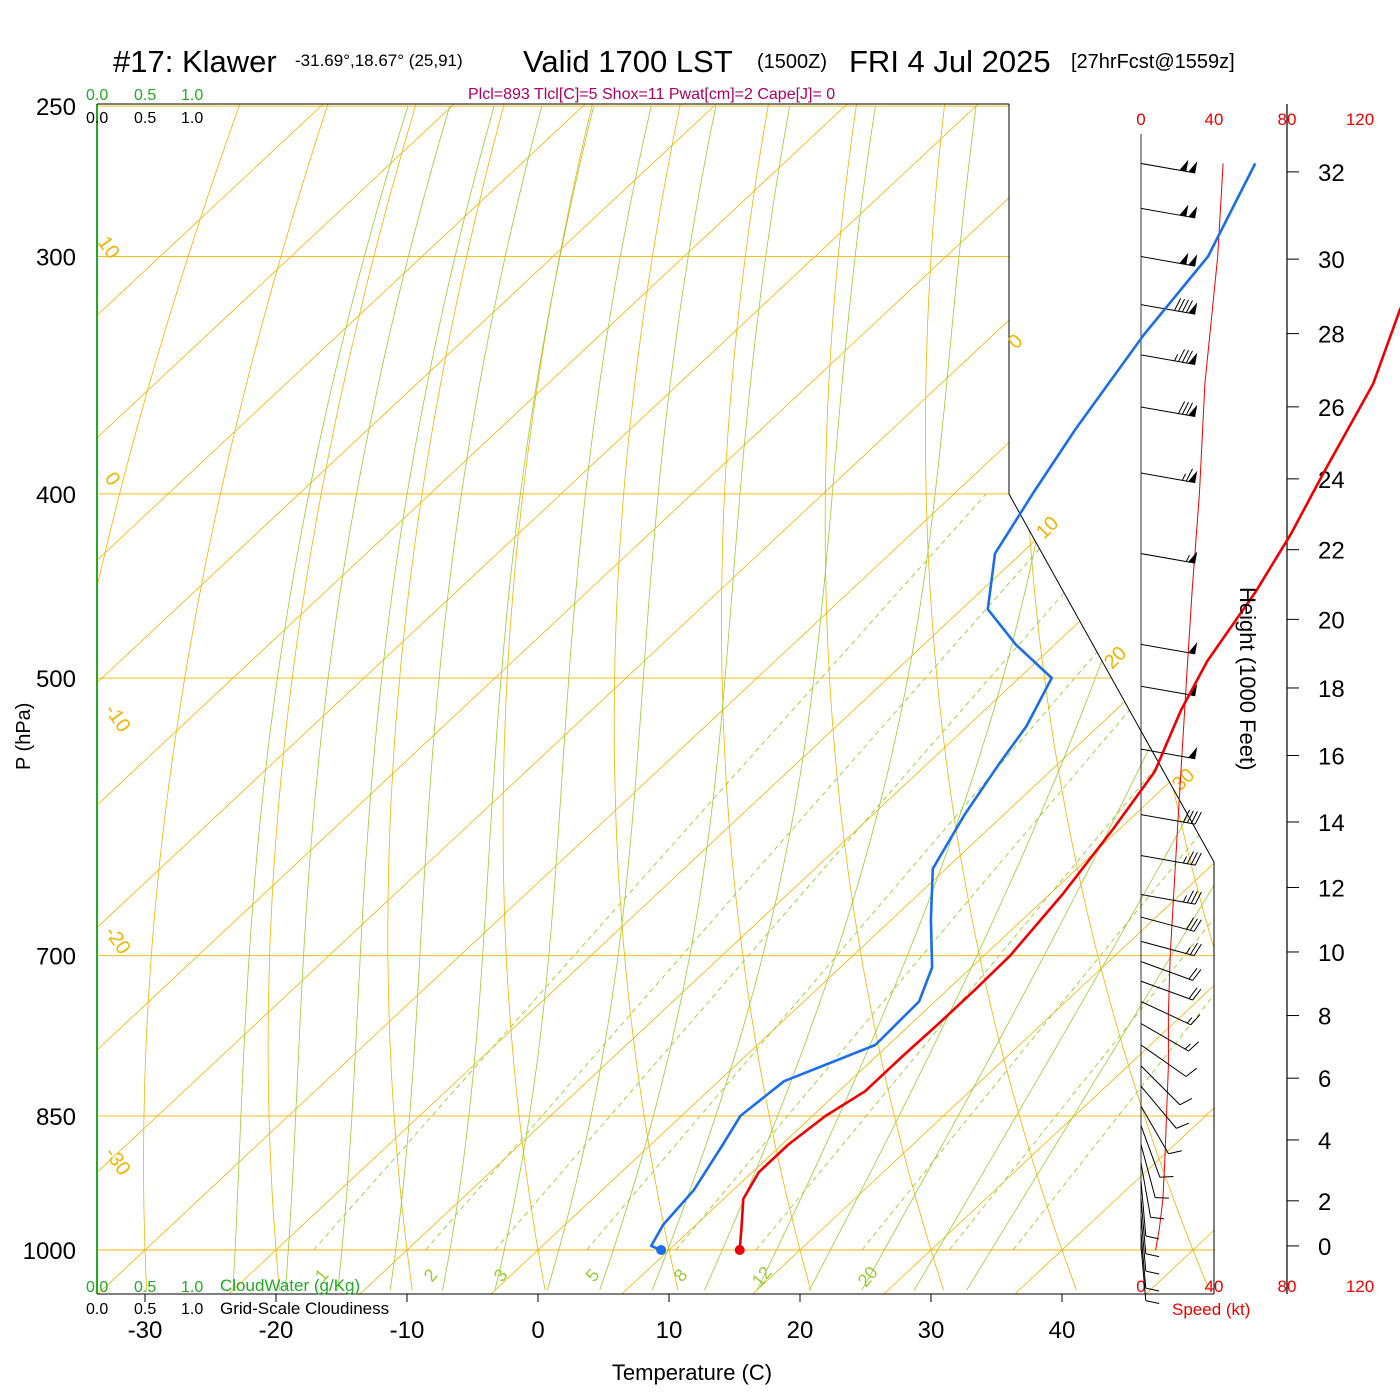 The width and height of the screenshot is (1400, 1400). Describe the element at coordinates (537, 1330) in the screenshot. I see `temp-tick-label: 0` at that location.